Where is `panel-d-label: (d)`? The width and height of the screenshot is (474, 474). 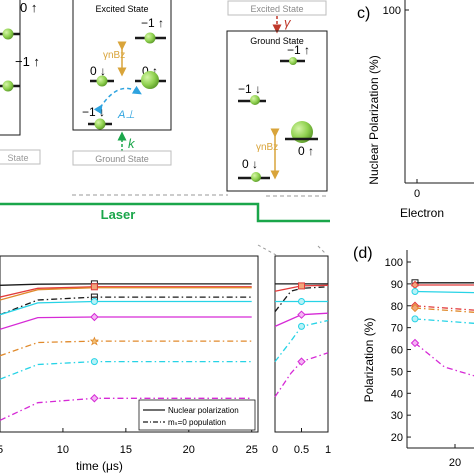 panel-d-label: (d) is located at coordinates (363, 253).